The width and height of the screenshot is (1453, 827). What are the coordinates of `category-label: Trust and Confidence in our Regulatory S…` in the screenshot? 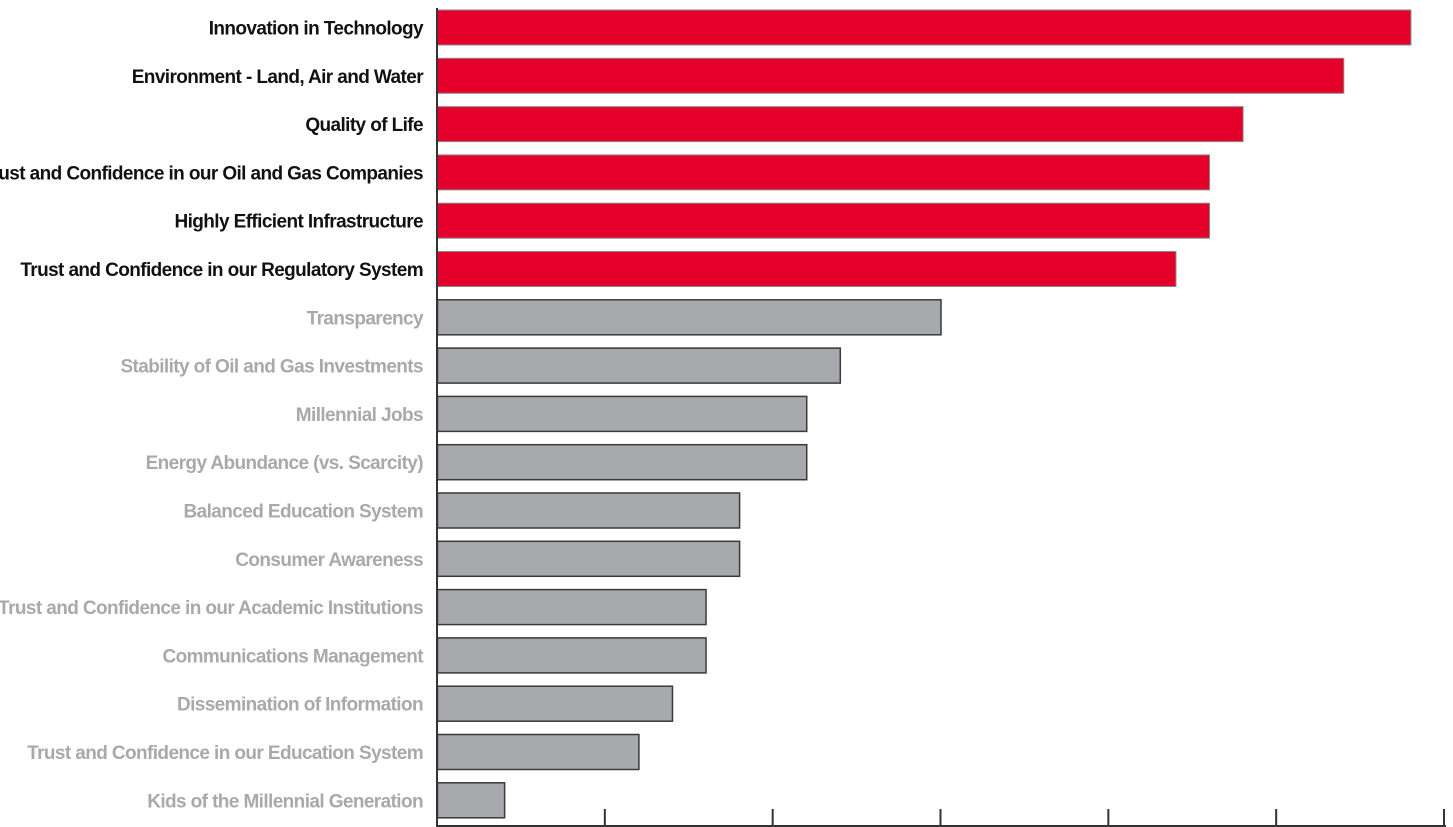 It's located at (221, 270).